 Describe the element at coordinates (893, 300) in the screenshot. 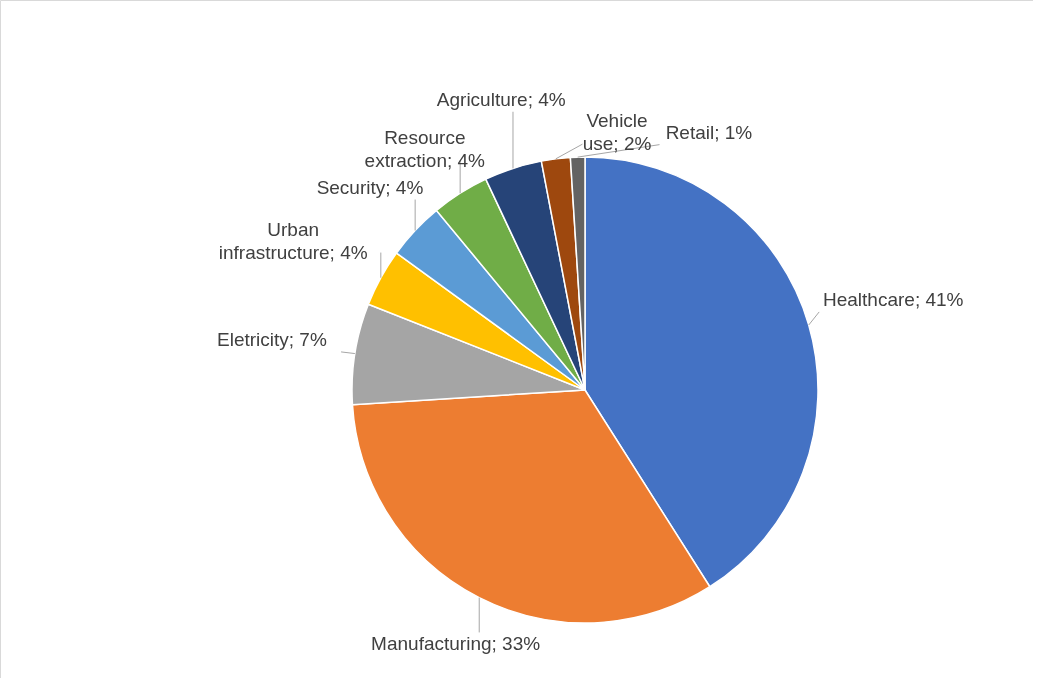

I see `slice-label: Healthcare; 41%` at that location.